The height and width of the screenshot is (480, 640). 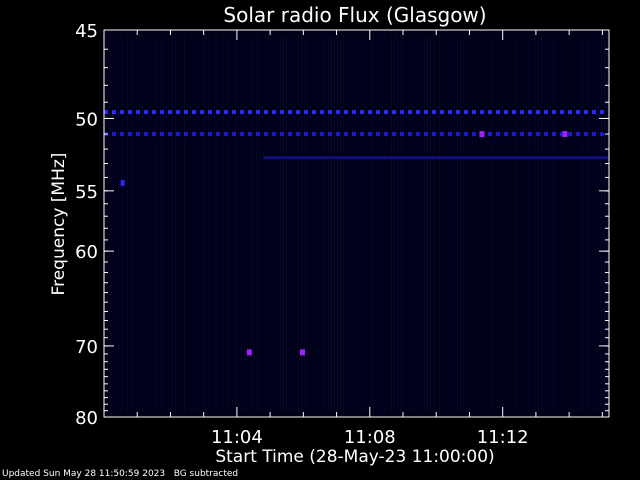 I want to click on feature-spot, so click(x=122, y=182).